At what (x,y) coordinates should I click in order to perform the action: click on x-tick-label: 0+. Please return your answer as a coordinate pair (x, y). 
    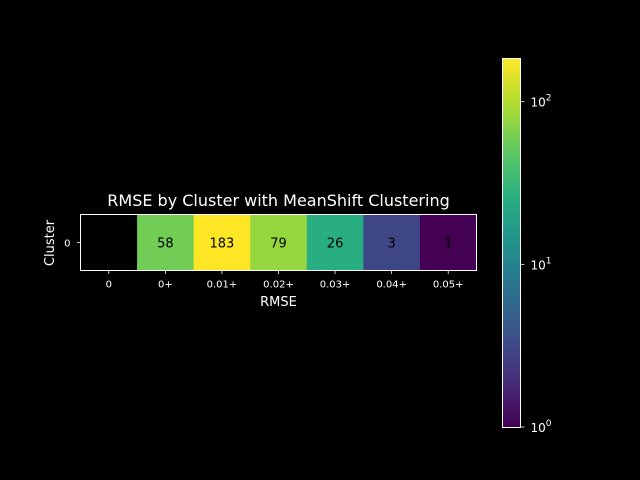
    Looking at the image, I should click on (165, 285).